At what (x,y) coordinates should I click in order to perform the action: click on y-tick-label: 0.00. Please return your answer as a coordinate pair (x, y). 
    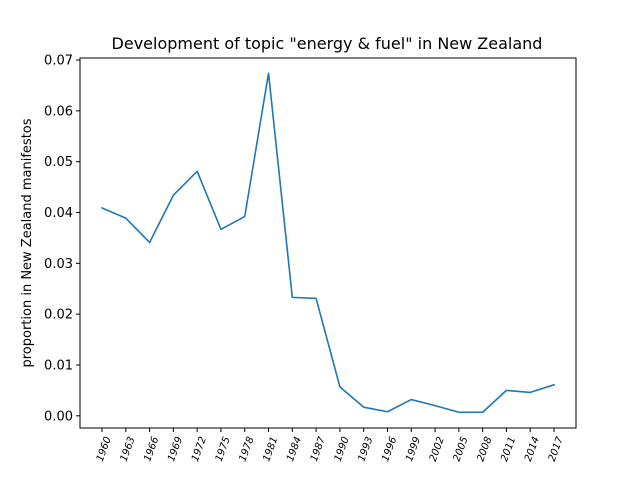
    Looking at the image, I should click on (58, 416).